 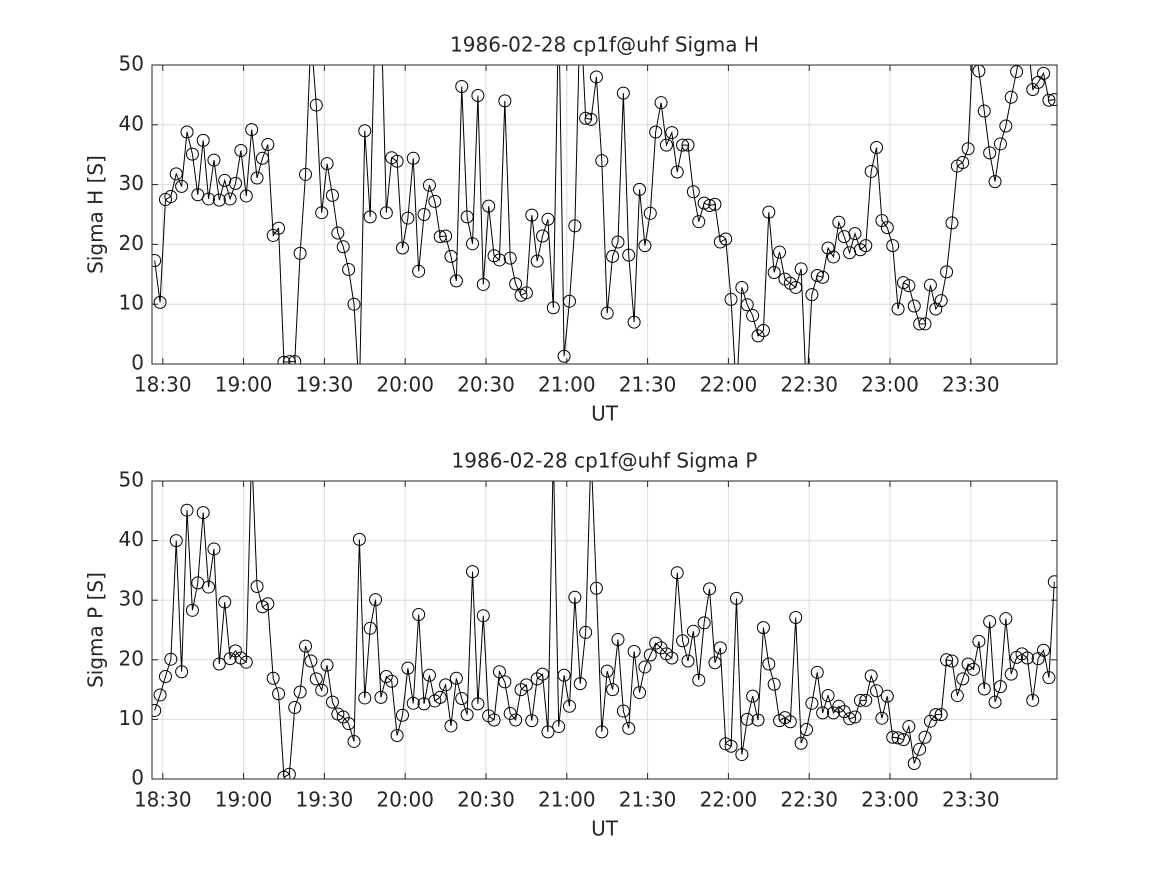 What do you see at coordinates (567, 800) in the screenshot?
I see `x-tick-label: 21:00` at bounding box center [567, 800].